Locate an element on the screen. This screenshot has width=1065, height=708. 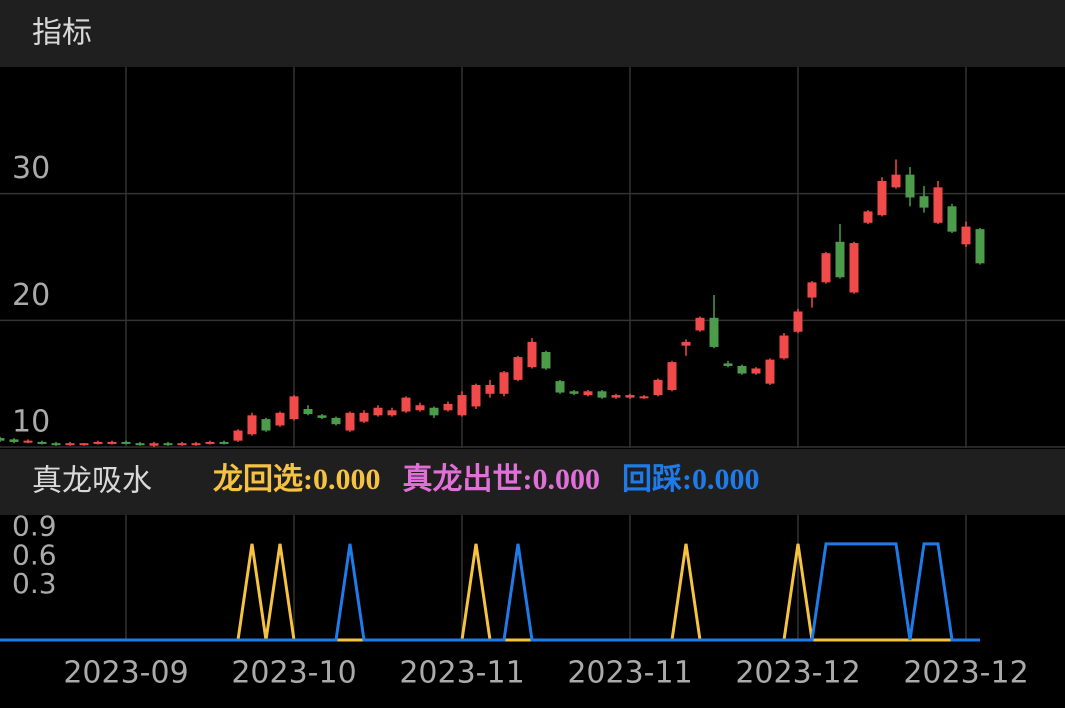
legend-entry: 真龙出世:0.000 is located at coordinates (502, 479).